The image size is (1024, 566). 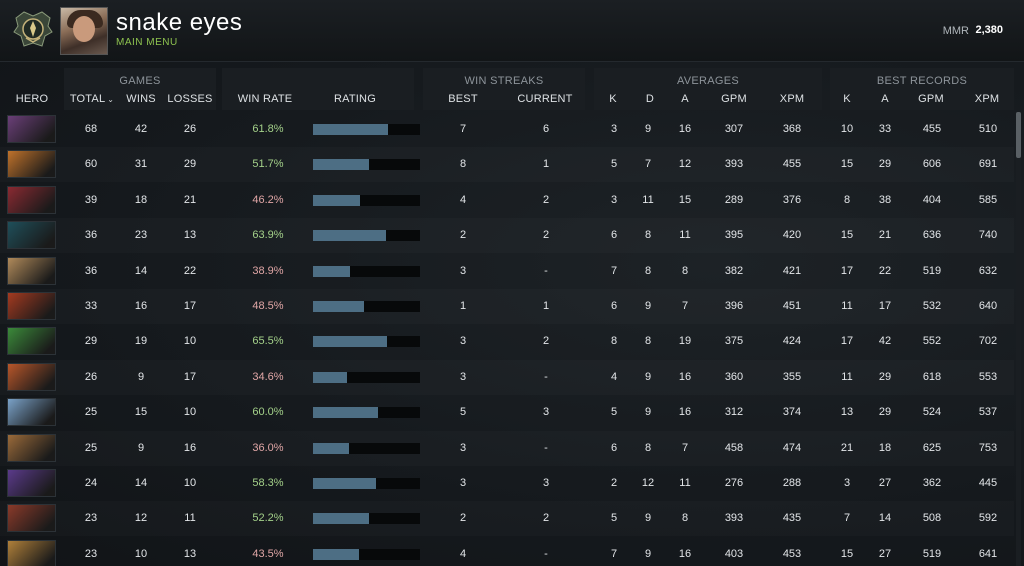 I want to click on best-streak-column-header: BEST, so click(x=463, y=99).